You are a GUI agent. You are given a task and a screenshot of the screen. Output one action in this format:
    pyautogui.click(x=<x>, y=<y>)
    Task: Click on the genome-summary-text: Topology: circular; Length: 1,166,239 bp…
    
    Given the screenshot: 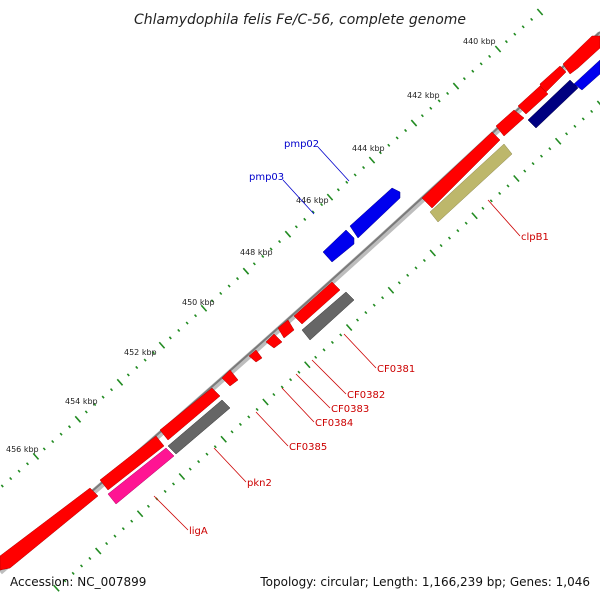 What is the action you would take?
    pyautogui.click(x=424, y=582)
    